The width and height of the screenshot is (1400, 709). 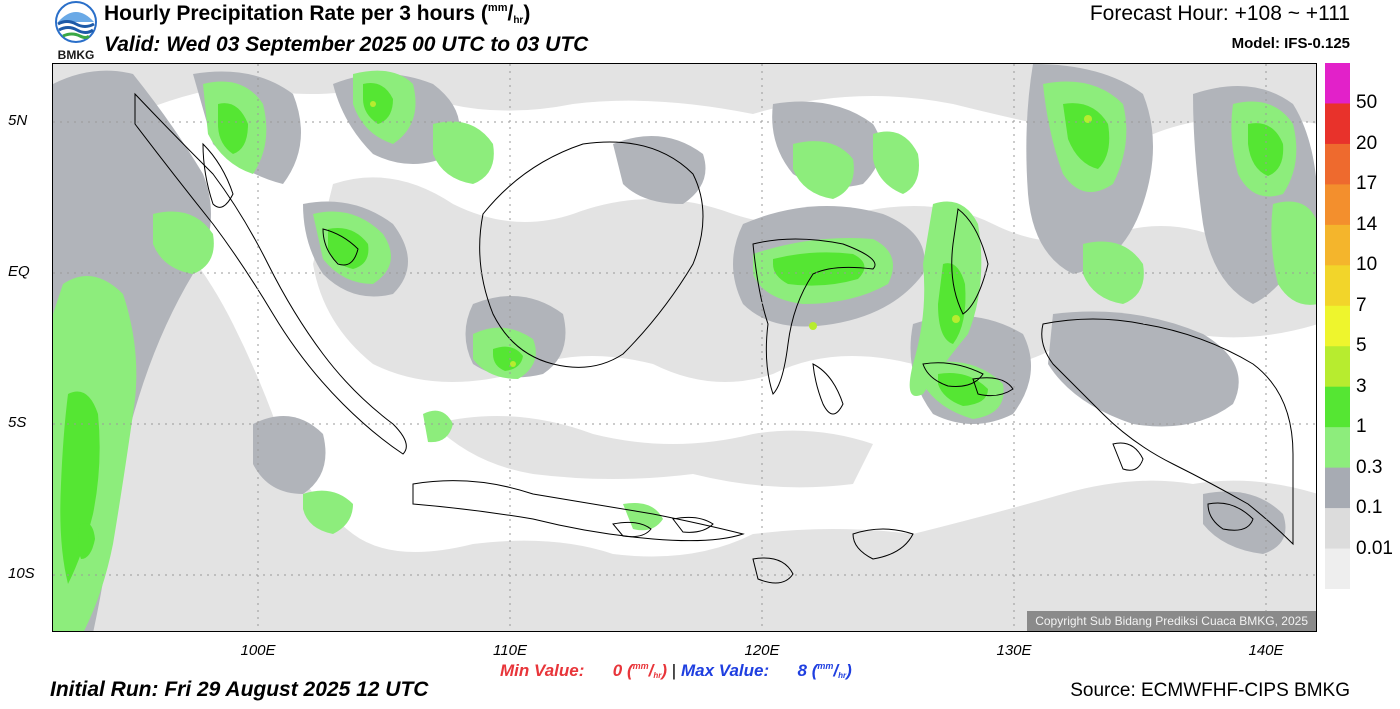 I want to click on lon-label-110e: 110E, so click(x=510, y=650).